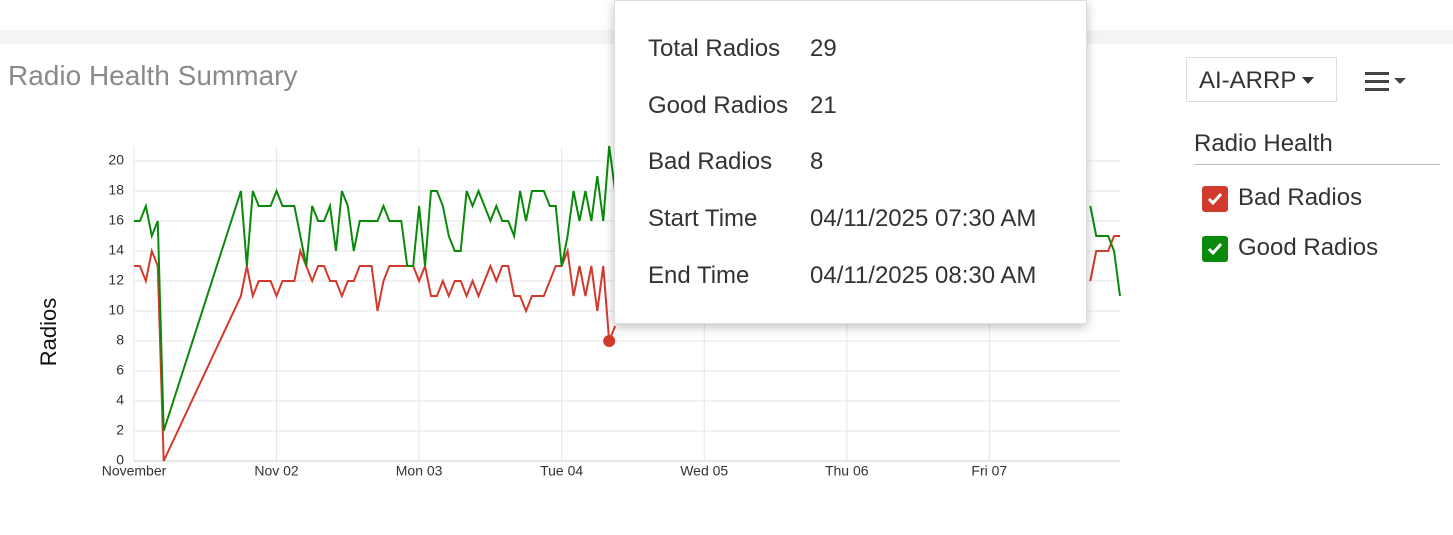 The height and width of the screenshot is (535, 1453). What do you see at coordinates (923, 219) in the screenshot?
I see `tooltip-value: 04/11/2025 07:30 AM` at bounding box center [923, 219].